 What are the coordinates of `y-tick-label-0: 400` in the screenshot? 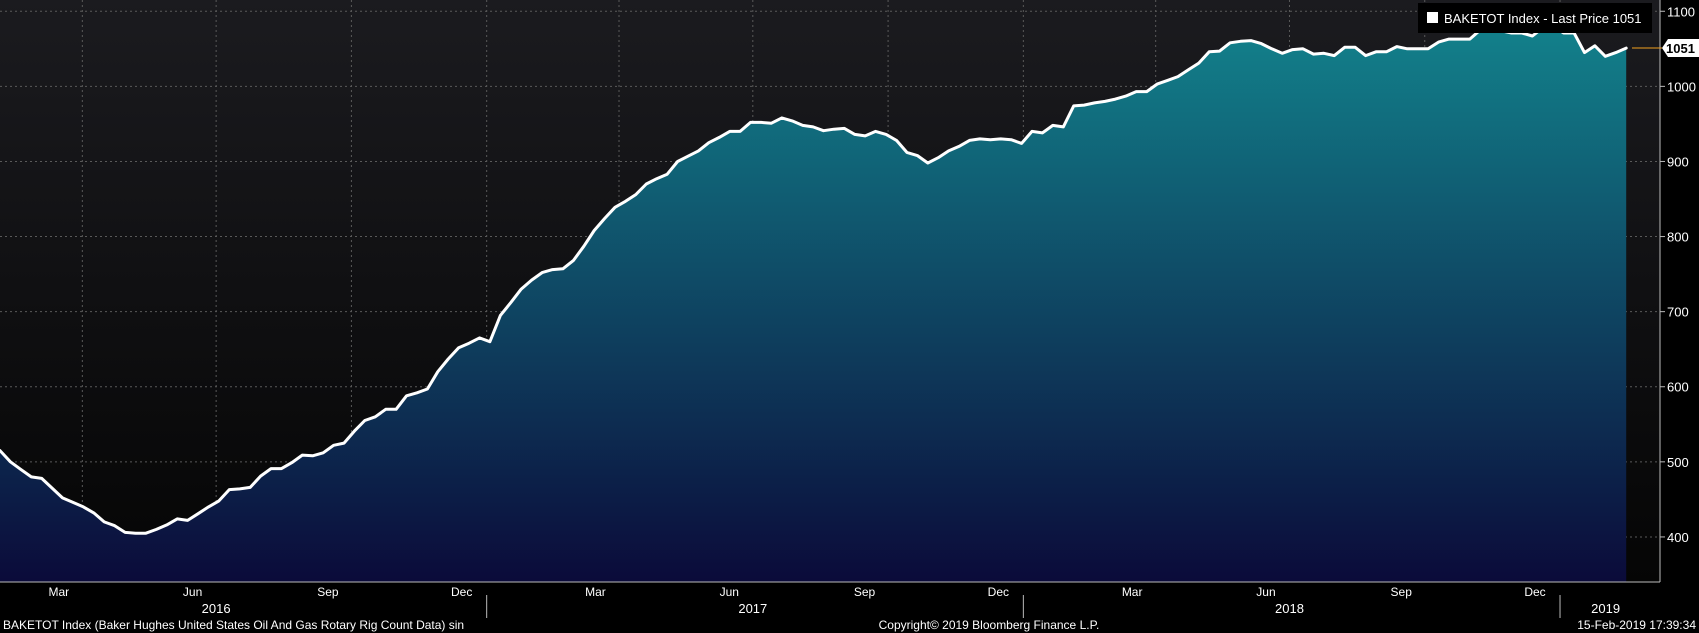 It's located at (1678, 537).